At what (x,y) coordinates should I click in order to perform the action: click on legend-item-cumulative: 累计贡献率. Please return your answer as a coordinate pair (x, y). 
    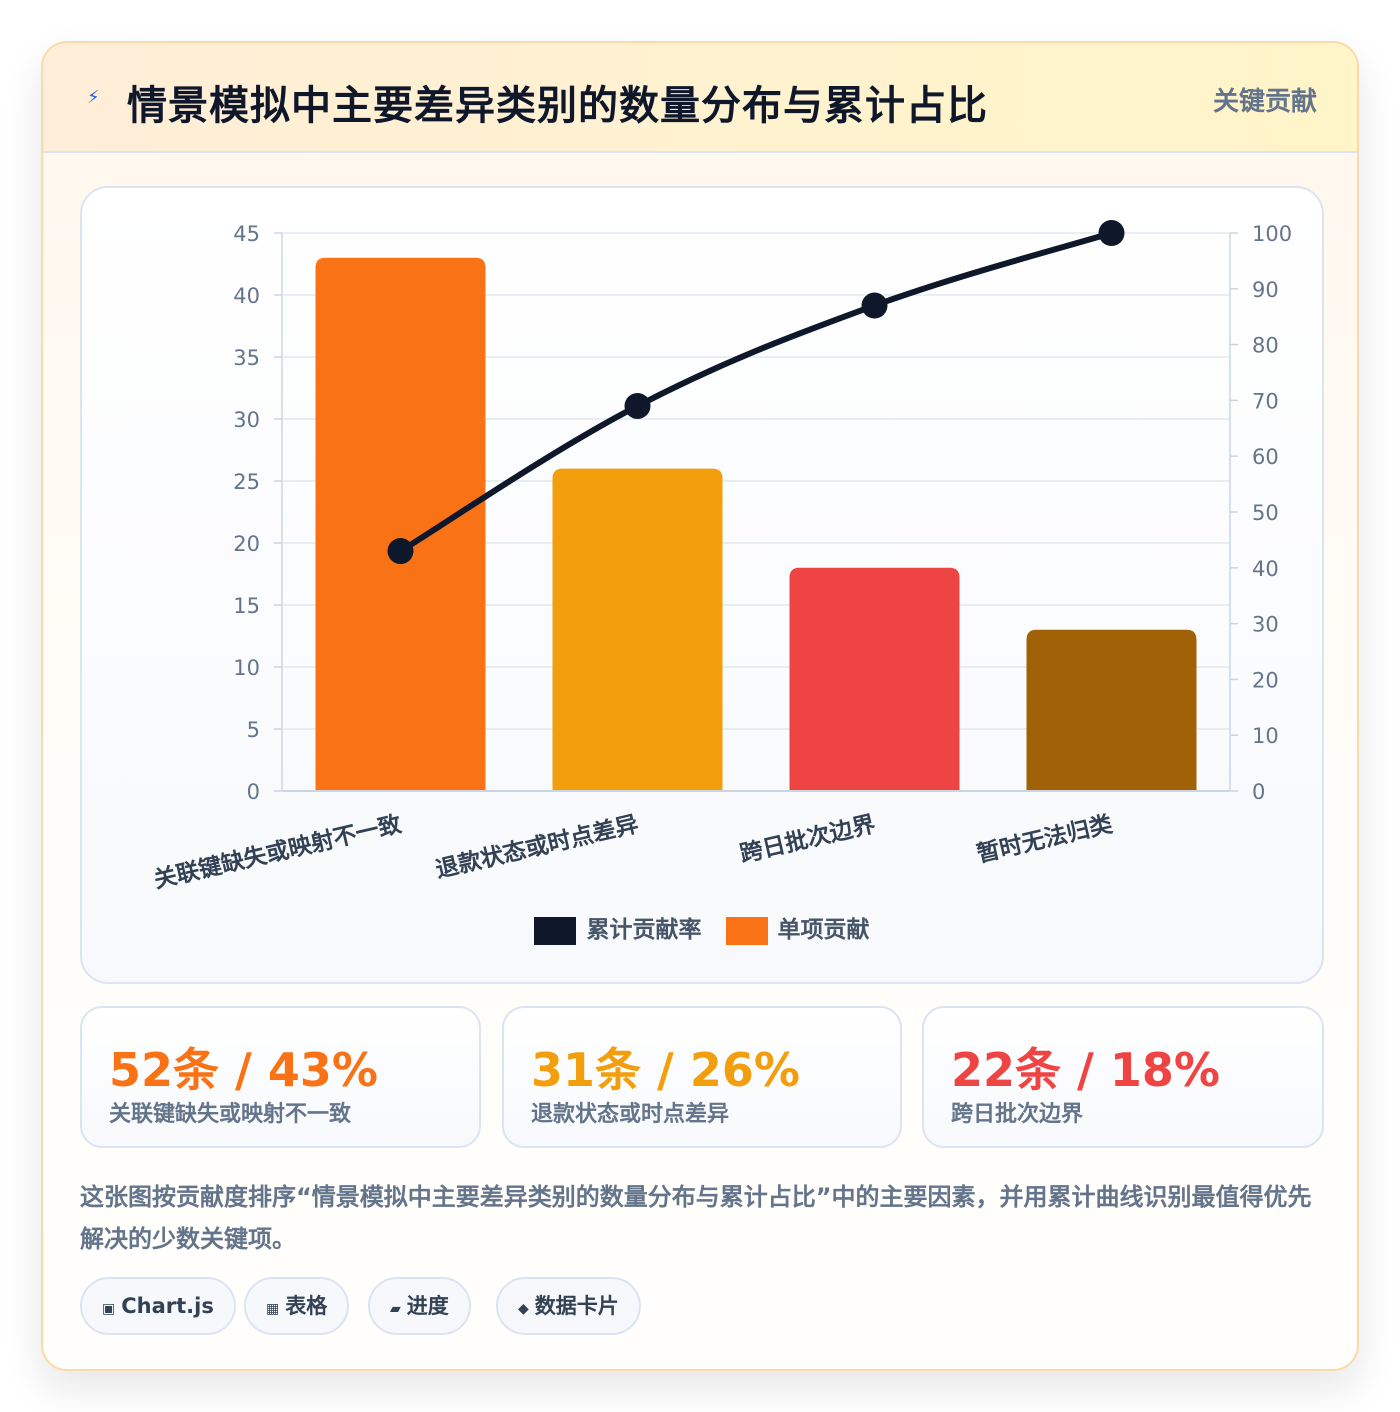
    Looking at the image, I should click on (617, 927).